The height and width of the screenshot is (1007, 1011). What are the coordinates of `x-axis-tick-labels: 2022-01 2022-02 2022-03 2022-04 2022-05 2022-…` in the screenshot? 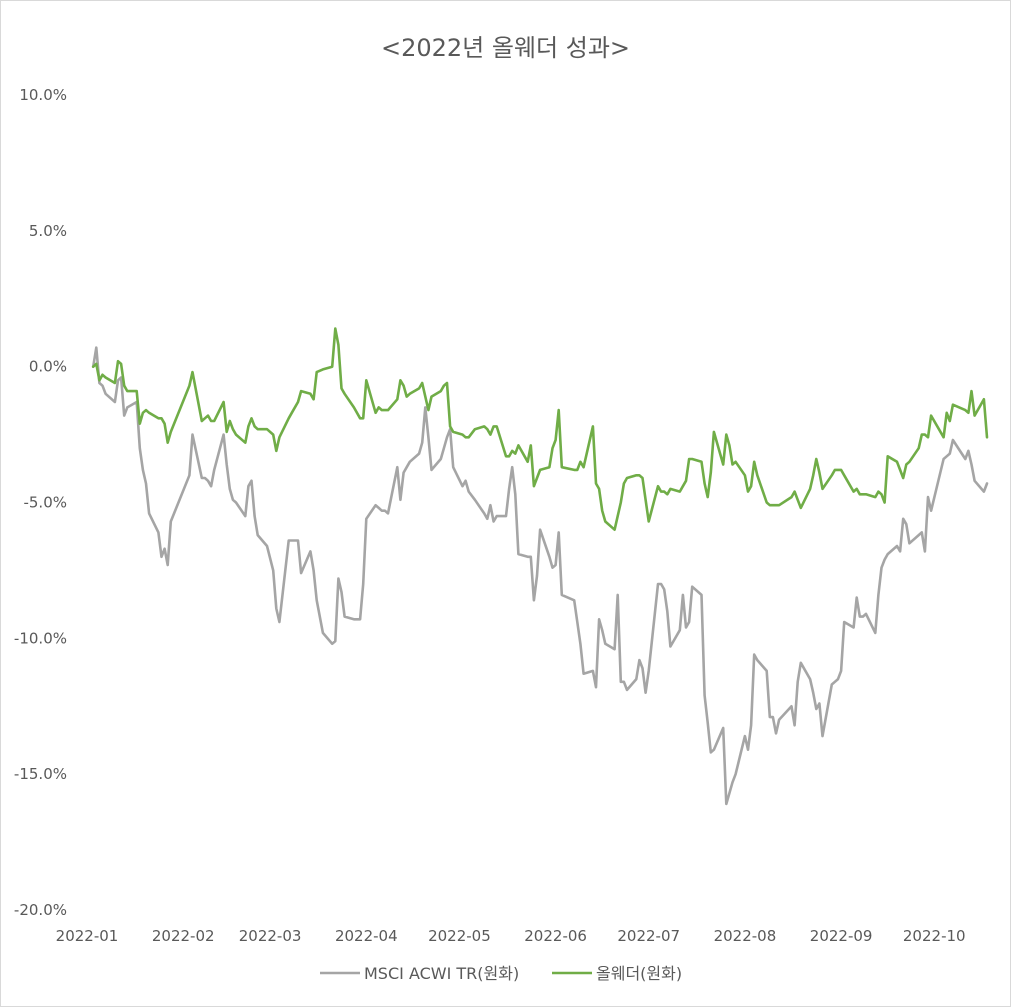 It's located at (511, 936).